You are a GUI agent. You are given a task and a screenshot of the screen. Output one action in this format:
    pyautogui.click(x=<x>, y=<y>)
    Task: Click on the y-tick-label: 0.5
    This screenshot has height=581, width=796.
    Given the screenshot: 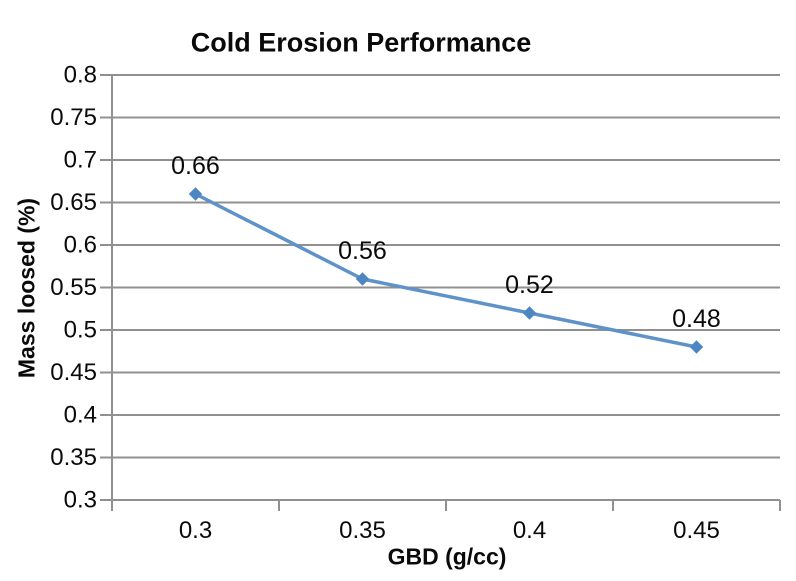 What is the action you would take?
    pyautogui.click(x=80, y=330)
    